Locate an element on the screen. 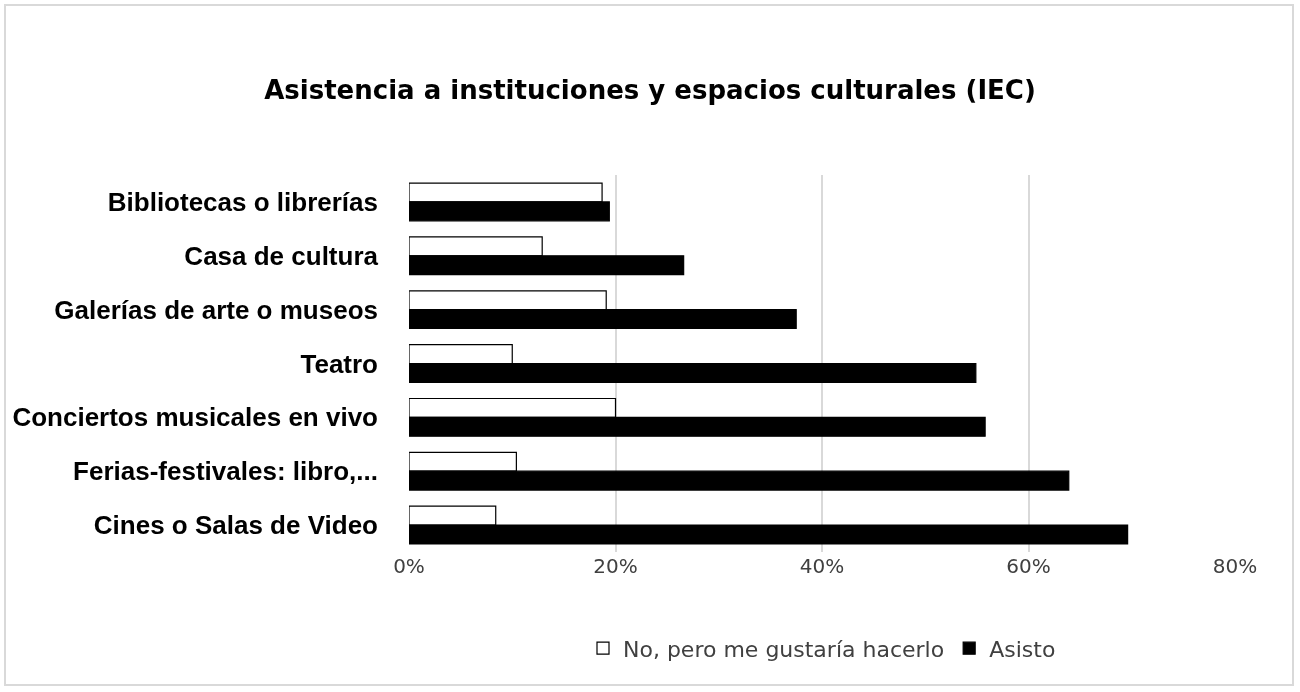  x-tick-label: 60% is located at coordinates (1028, 566).